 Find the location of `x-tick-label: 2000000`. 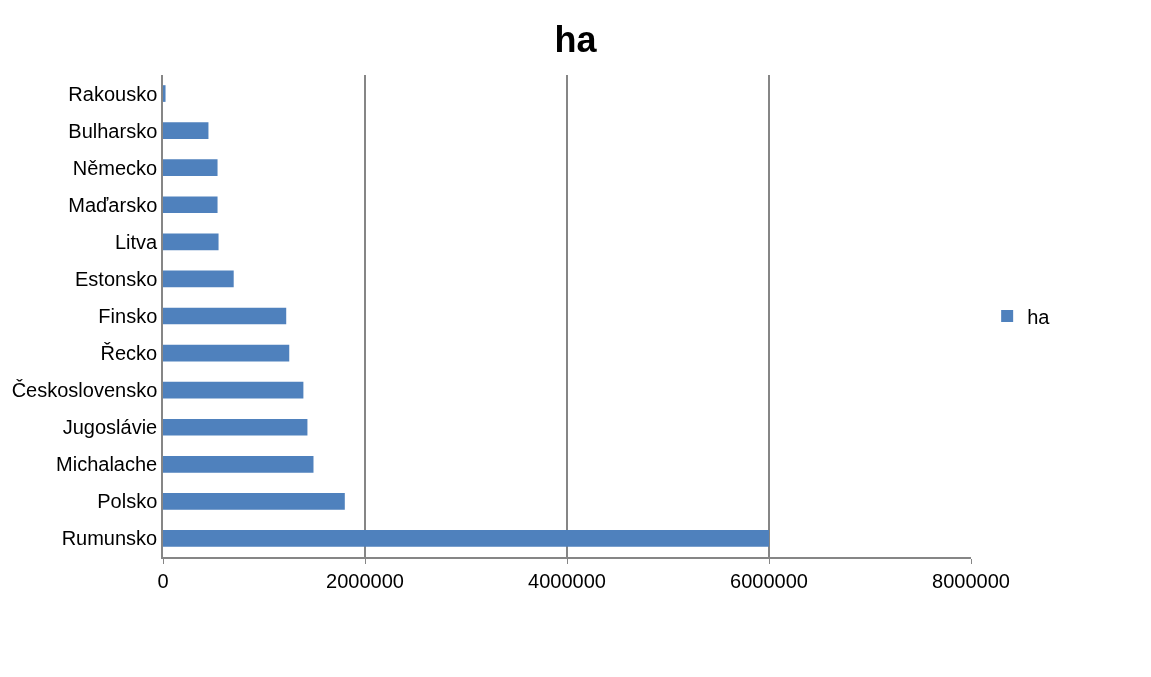

x-tick-label: 2000000 is located at coordinates (365, 580).